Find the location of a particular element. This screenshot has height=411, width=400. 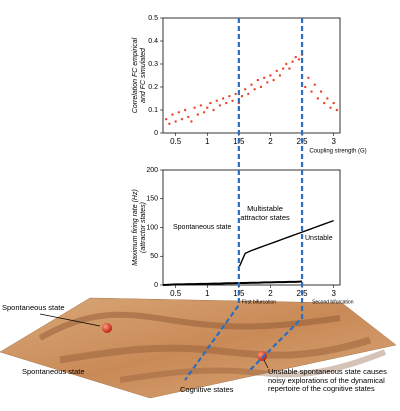

annotation: Cognitive states is located at coordinates (207, 389).